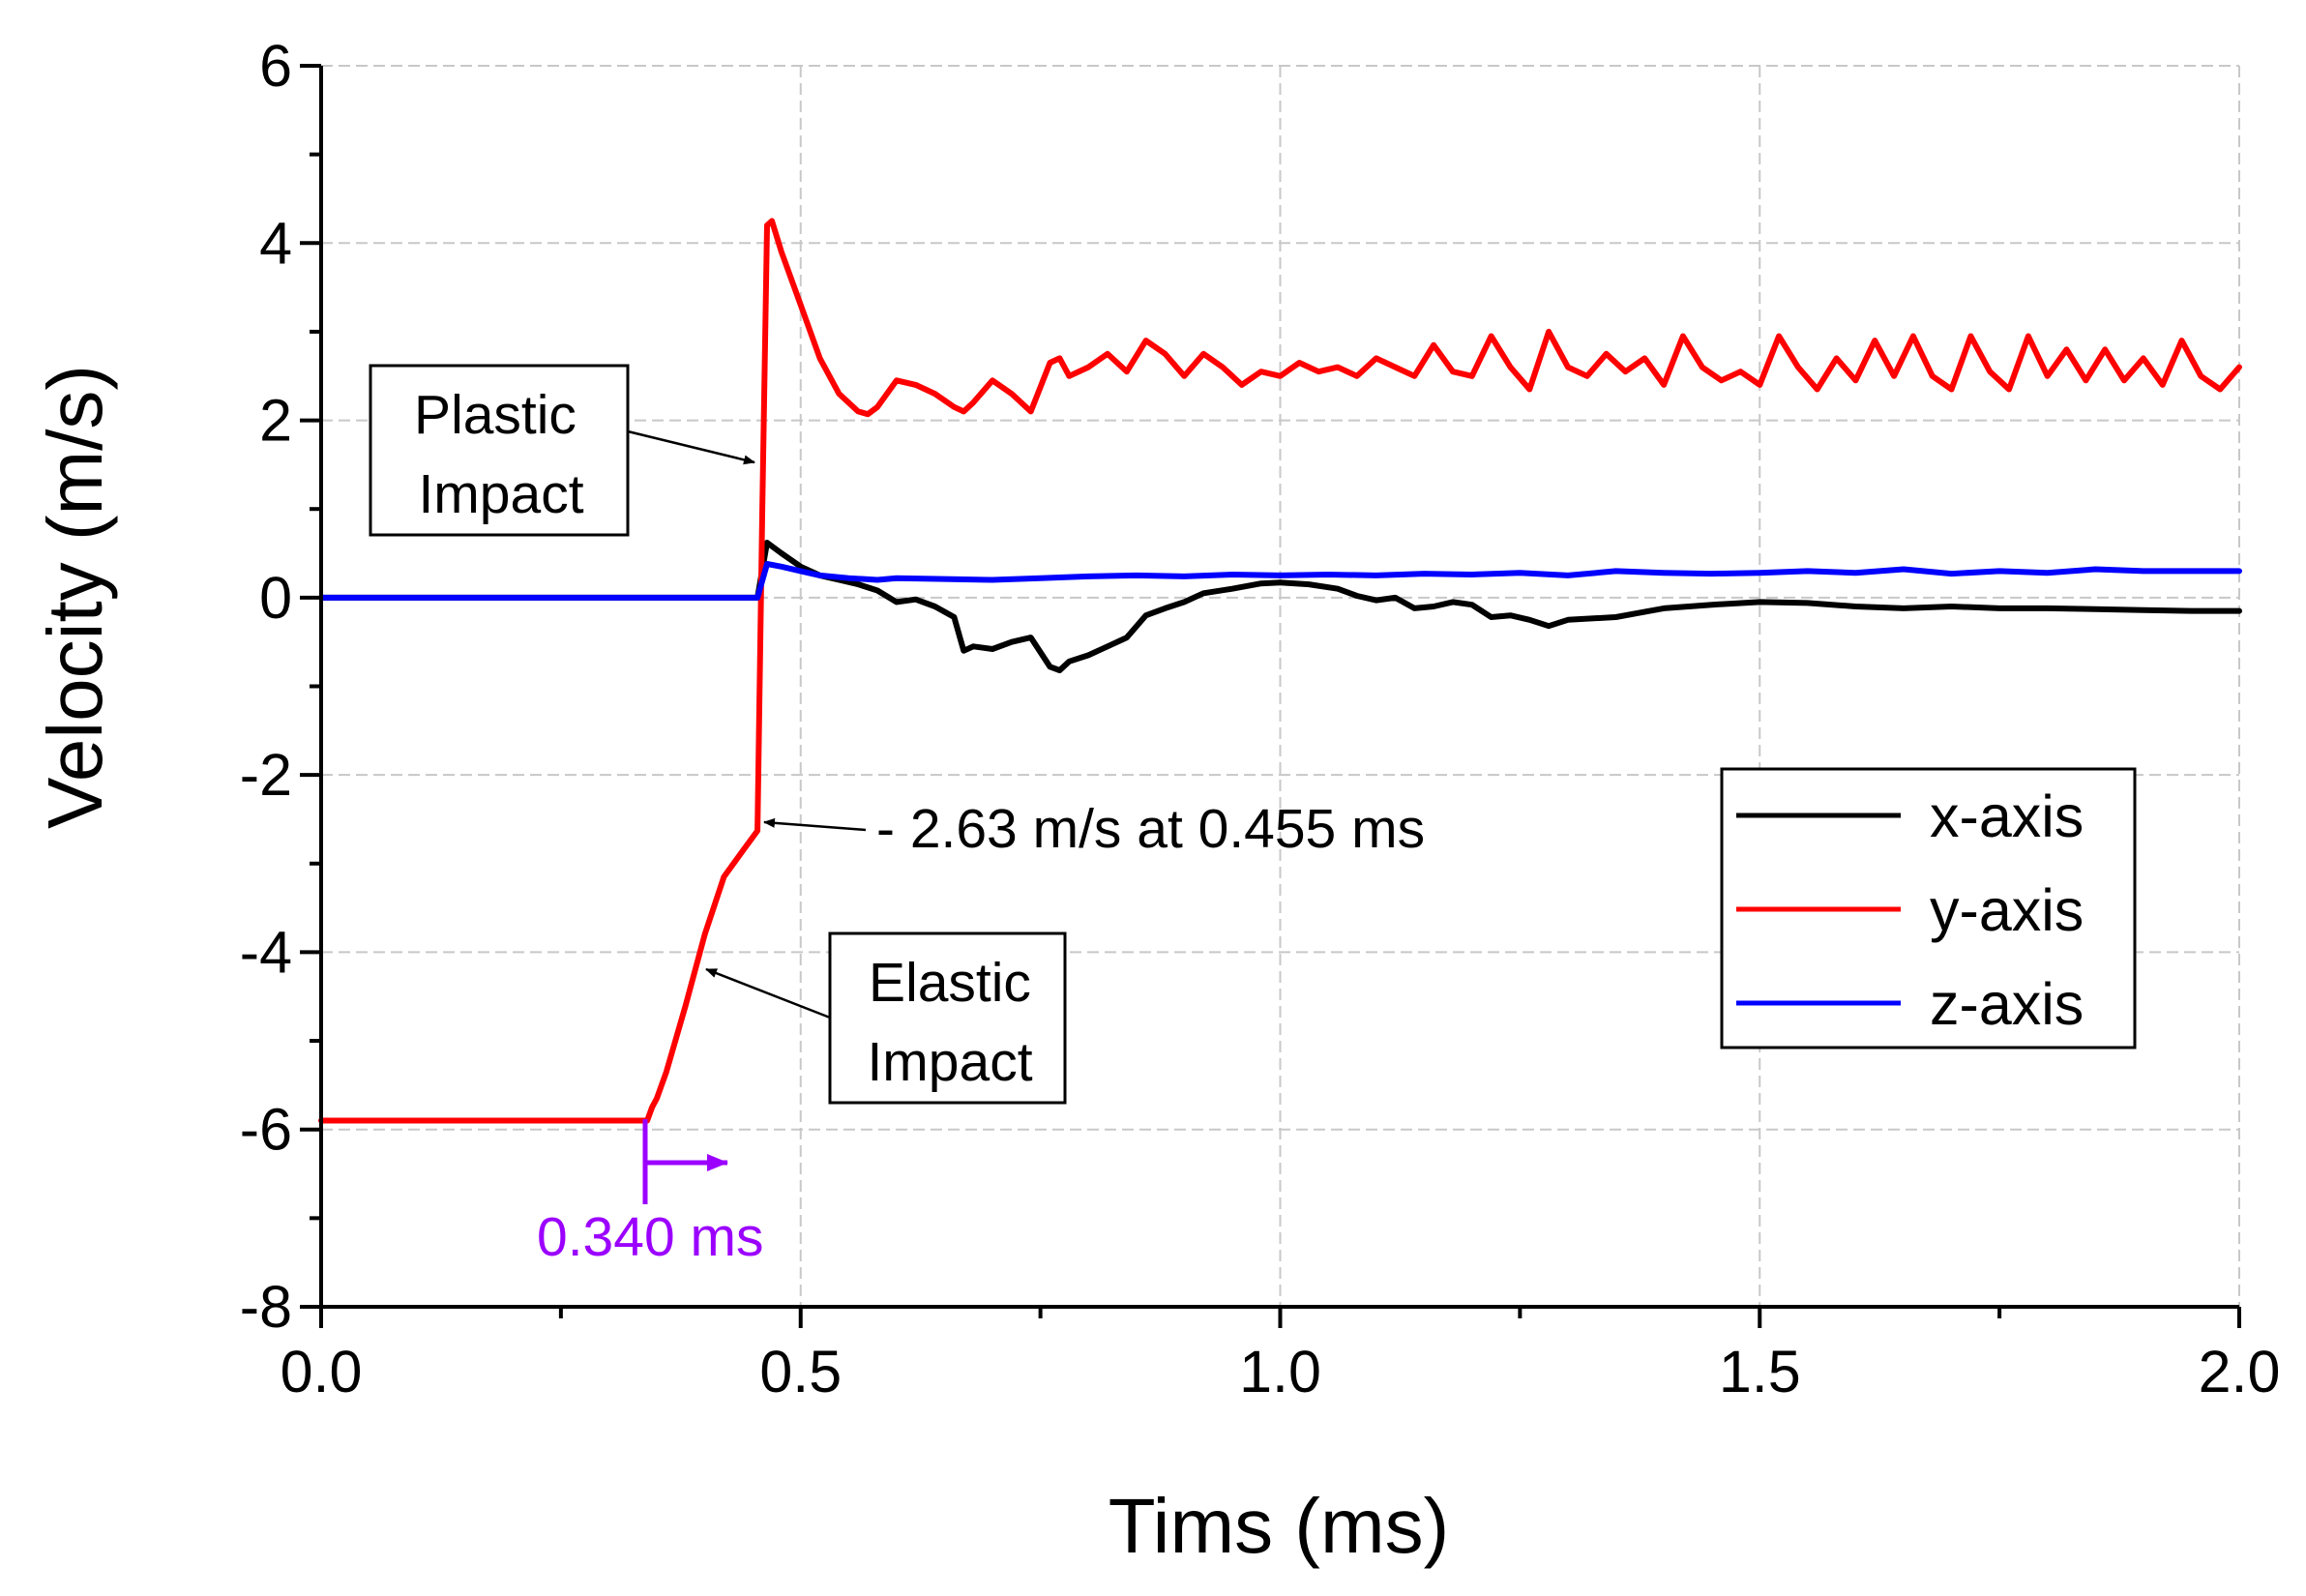  I want to click on y-tick-label-4: 0, so click(275, 598).